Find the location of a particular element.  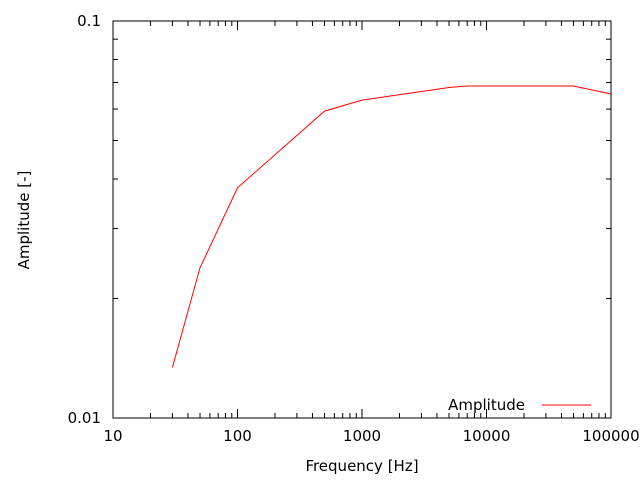

x-tick-label: 100 is located at coordinates (237, 436).